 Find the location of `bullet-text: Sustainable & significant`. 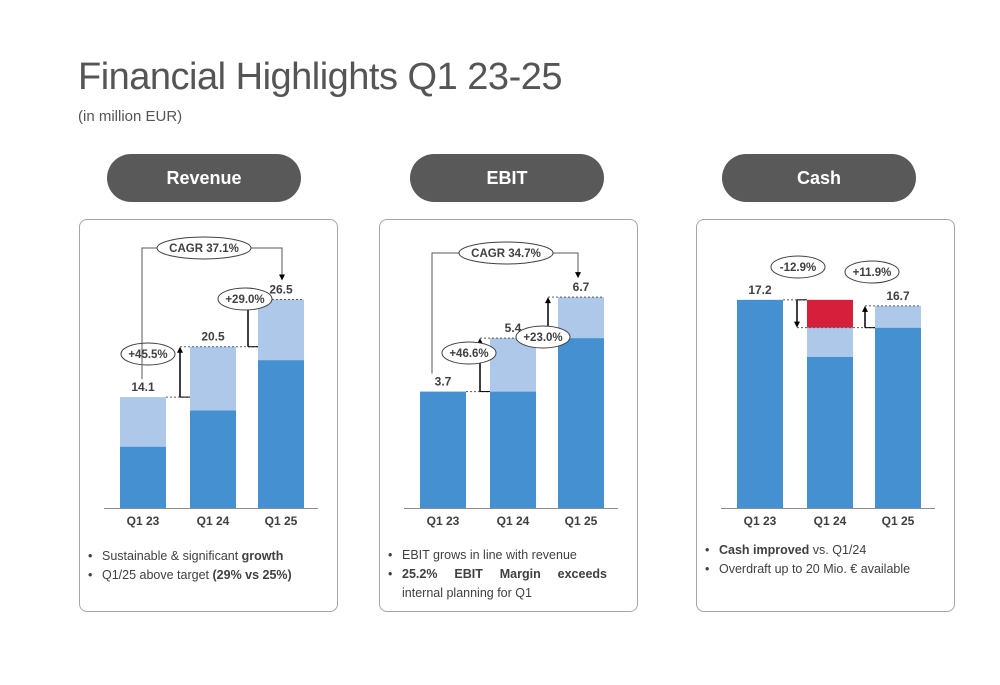

bullet-text: Sustainable & significant is located at coordinates (172, 556).